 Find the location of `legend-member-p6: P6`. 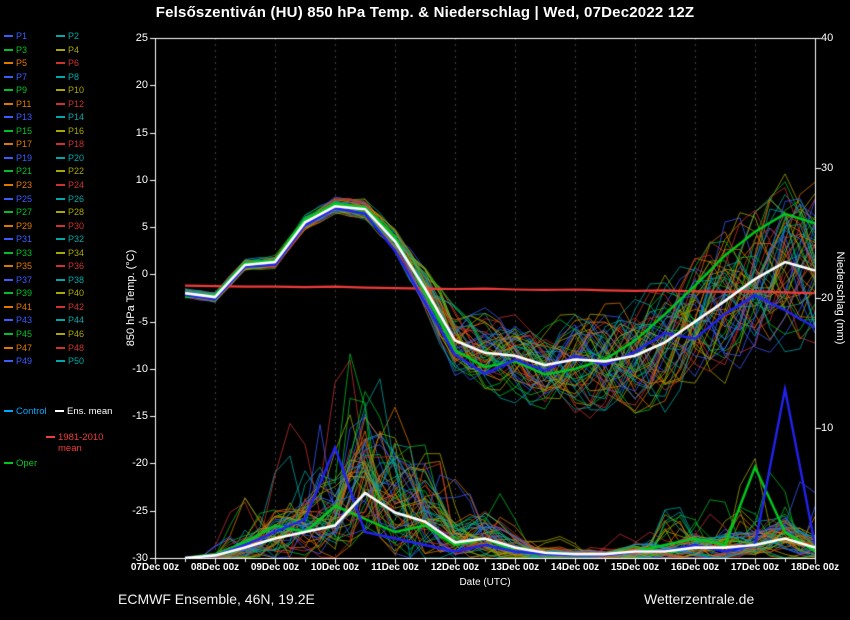

legend-member-p6: P6 is located at coordinates (67, 63).